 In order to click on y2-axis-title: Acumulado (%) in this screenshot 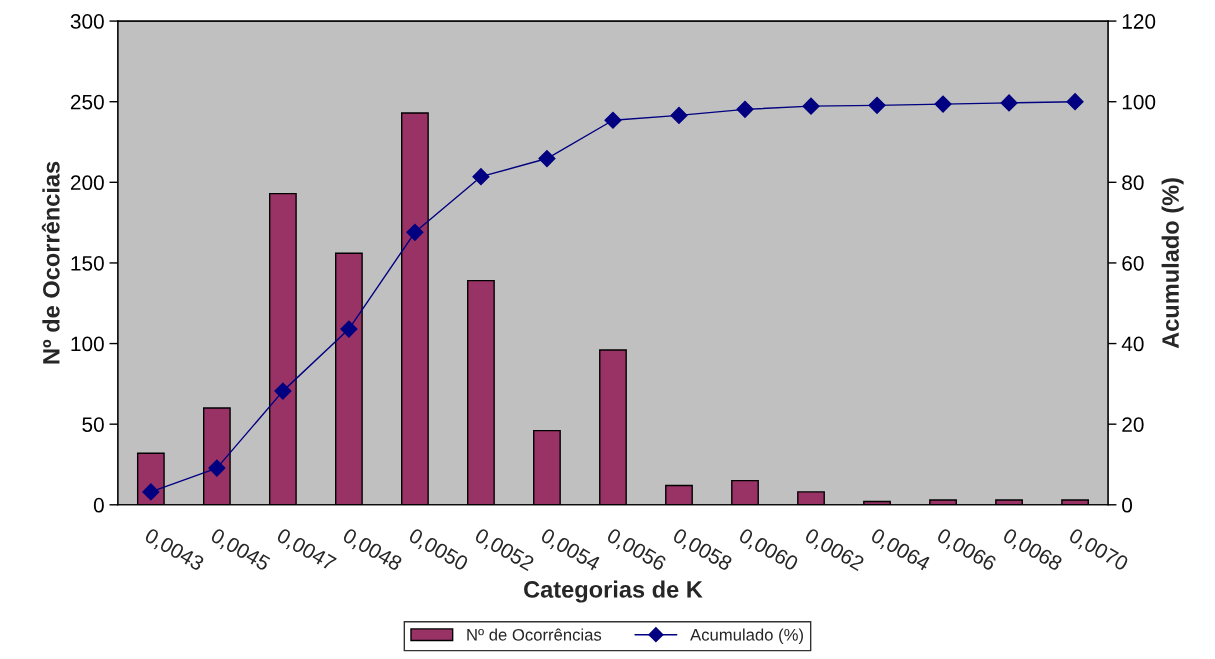, I will do `click(1172, 263)`.